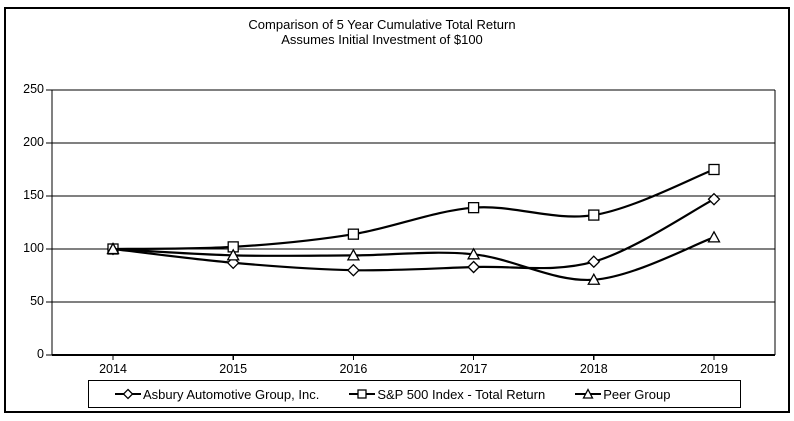 The height and width of the screenshot is (421, 794). What do you see at coordinates (231, 394) in the screenshot?
I see `legend-label: Asbury Automotive Group, Inc.` at bounding box center [231, 394].